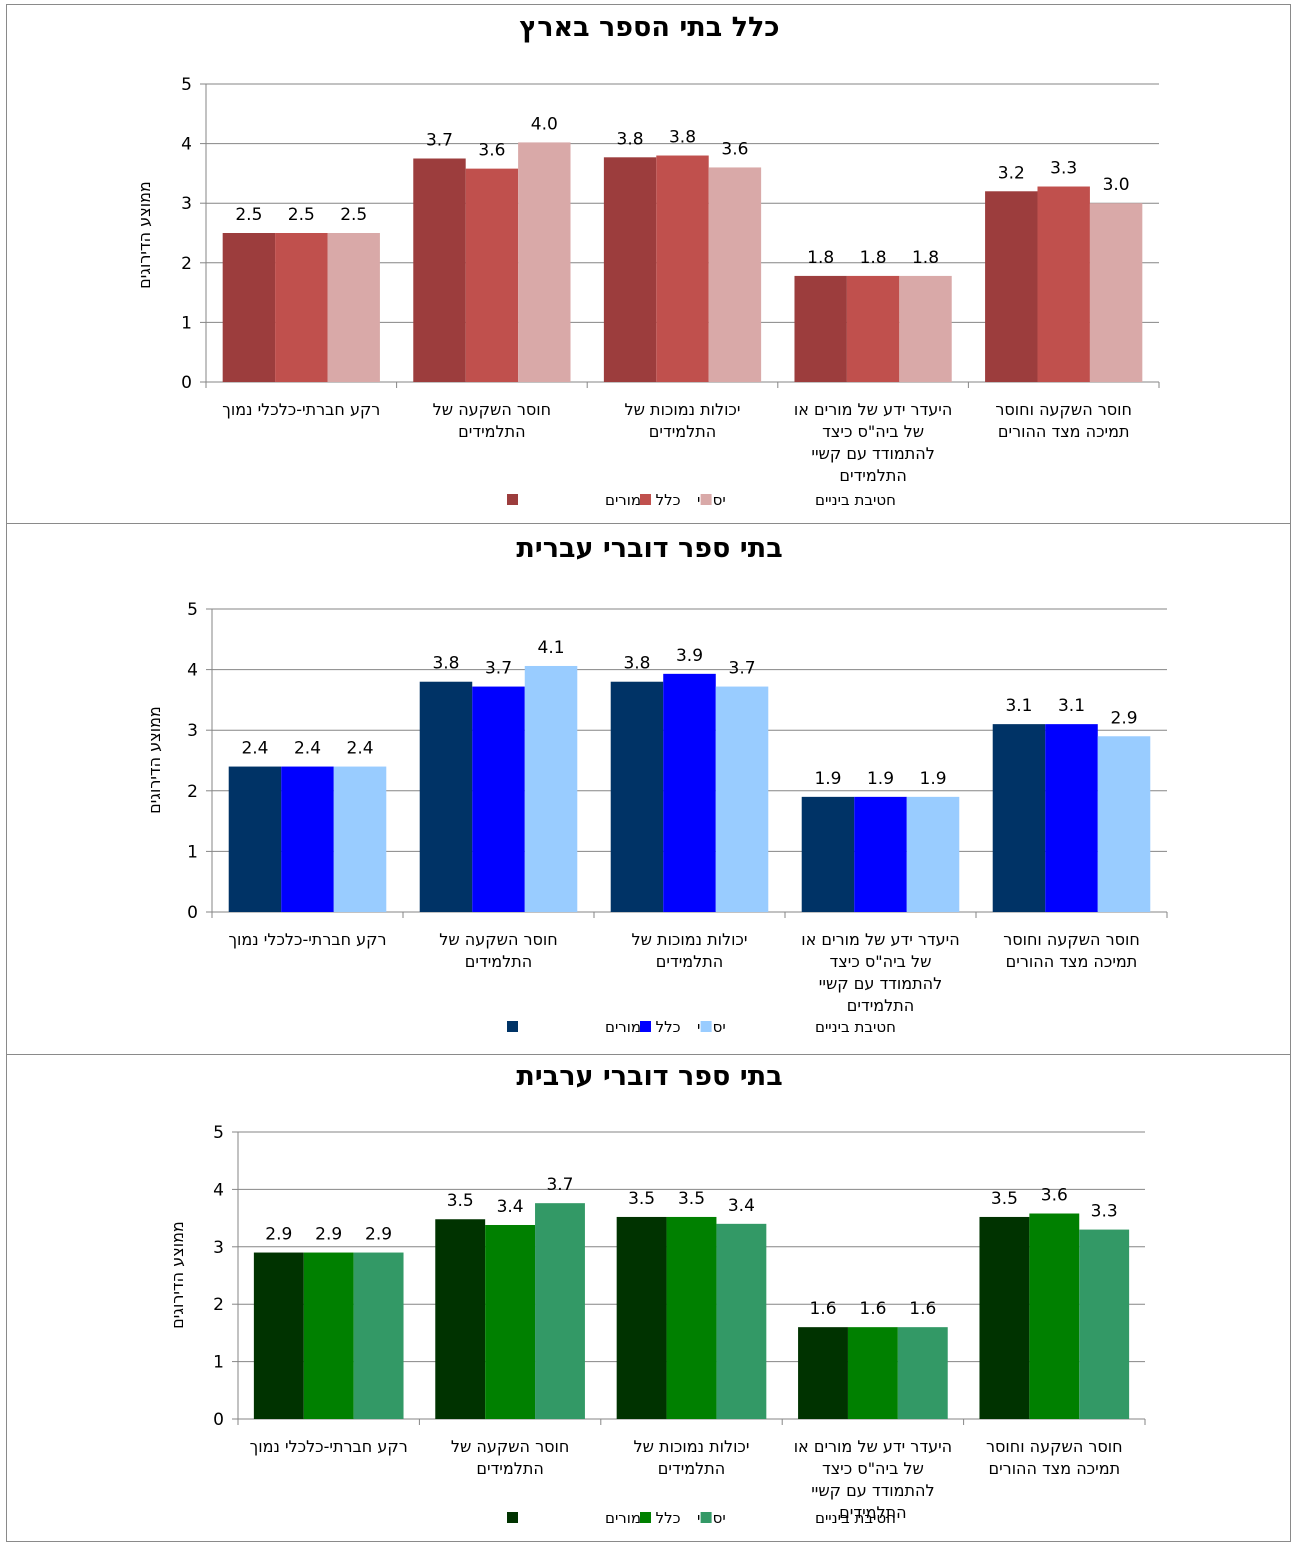 The image size is (1293, 1543). Describe the element at coordinates (1054, 1468) in the screenshot. I see `category-label: תמיכה מצד ההורים` at that location.